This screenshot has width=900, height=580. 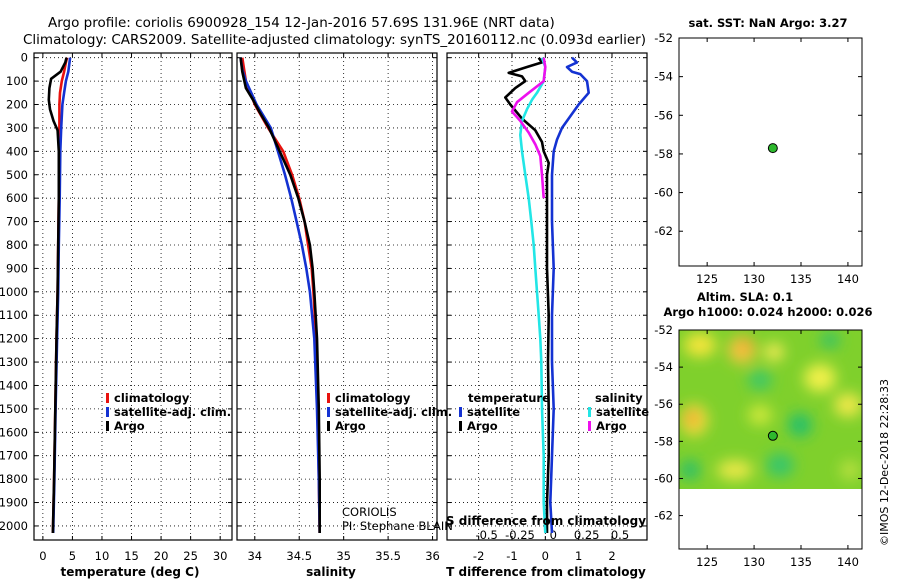 I want to click on x-tick-label: 34.5, so click(x=299, y=556).